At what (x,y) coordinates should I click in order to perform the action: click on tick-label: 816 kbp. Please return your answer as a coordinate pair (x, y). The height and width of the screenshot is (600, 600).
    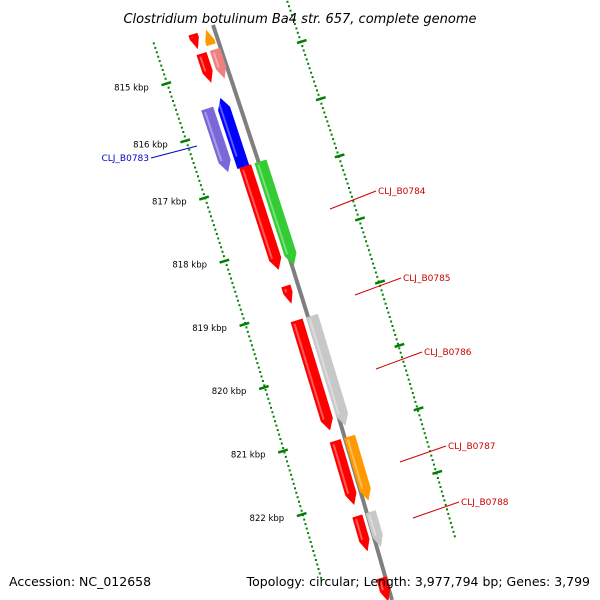
    Looking at the image, I should click on (150, 145).